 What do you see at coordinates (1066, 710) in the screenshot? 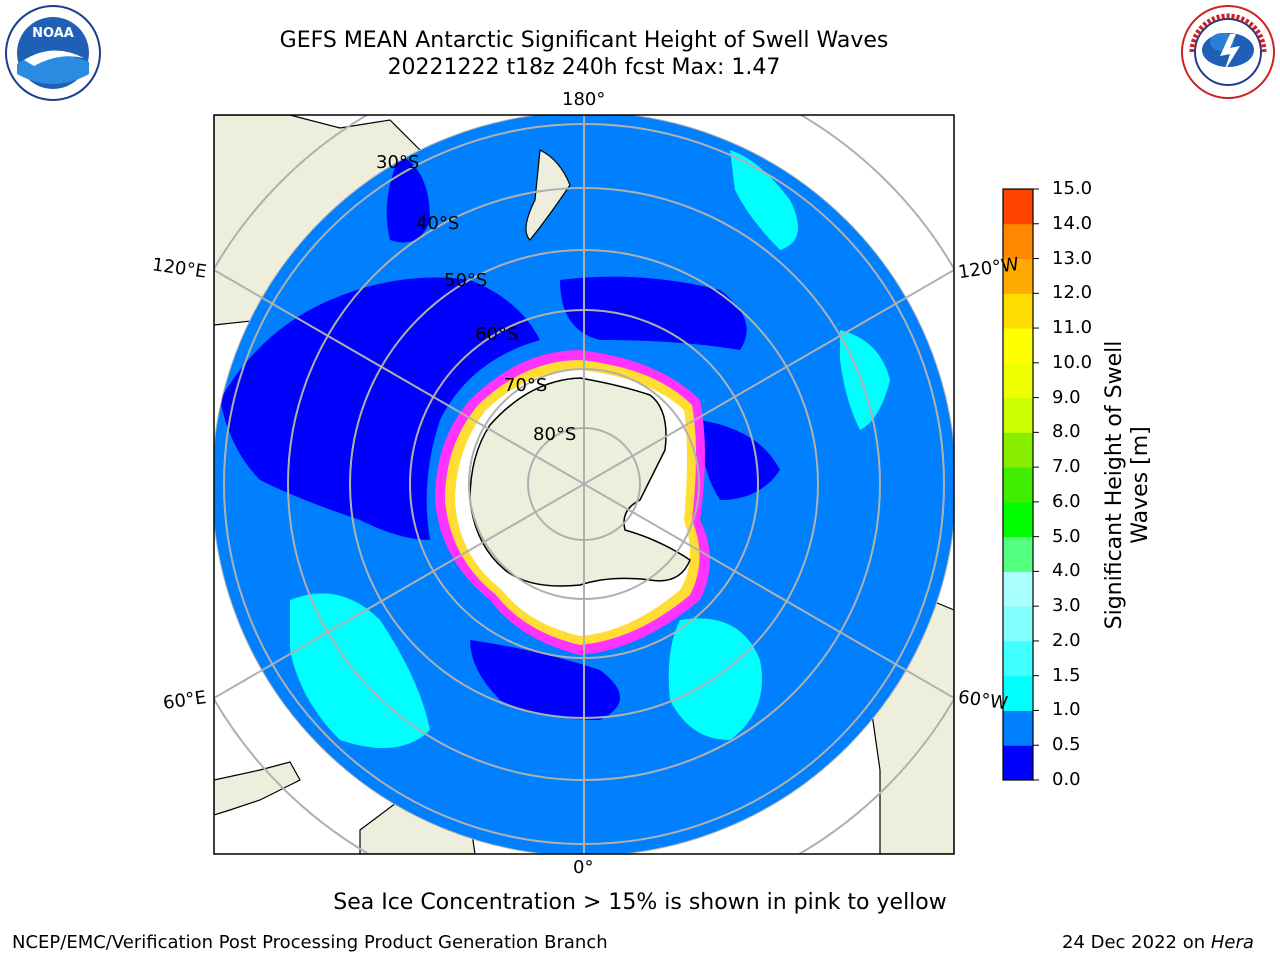
I see `colorbar-tick-label: 1.0` at bounding box center [1066, 710].